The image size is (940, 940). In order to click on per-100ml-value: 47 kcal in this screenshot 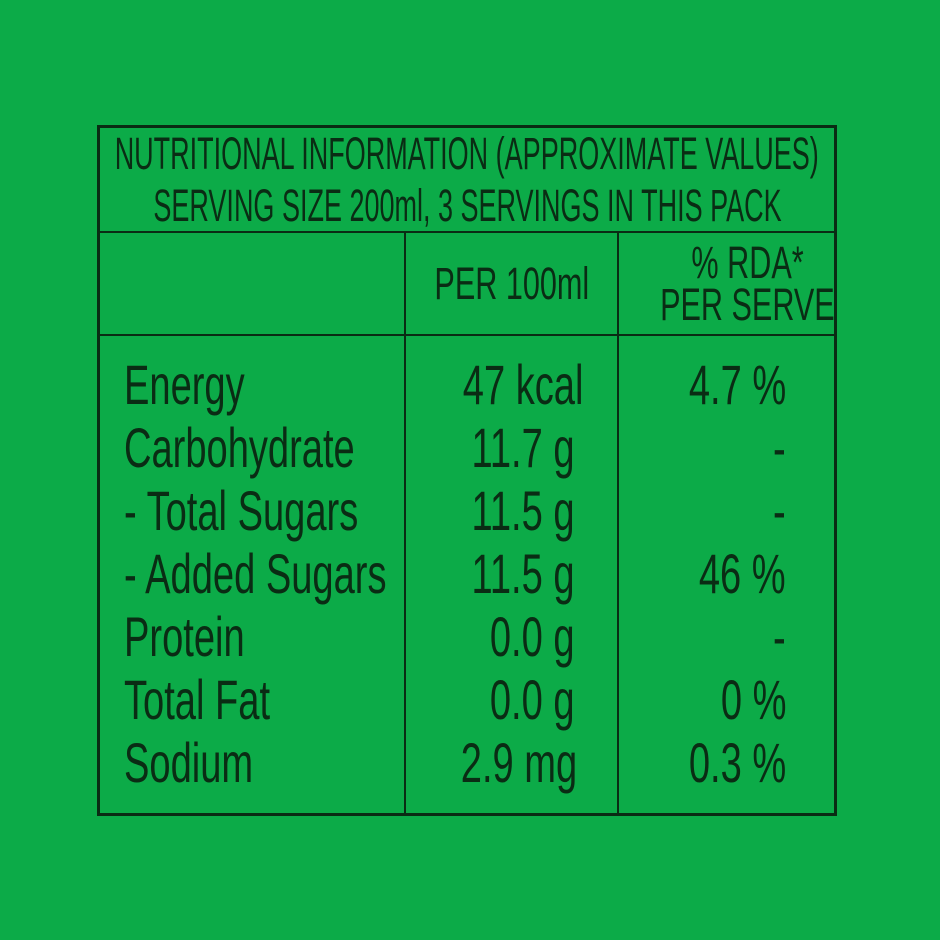, I will do `click(523, 384)`.